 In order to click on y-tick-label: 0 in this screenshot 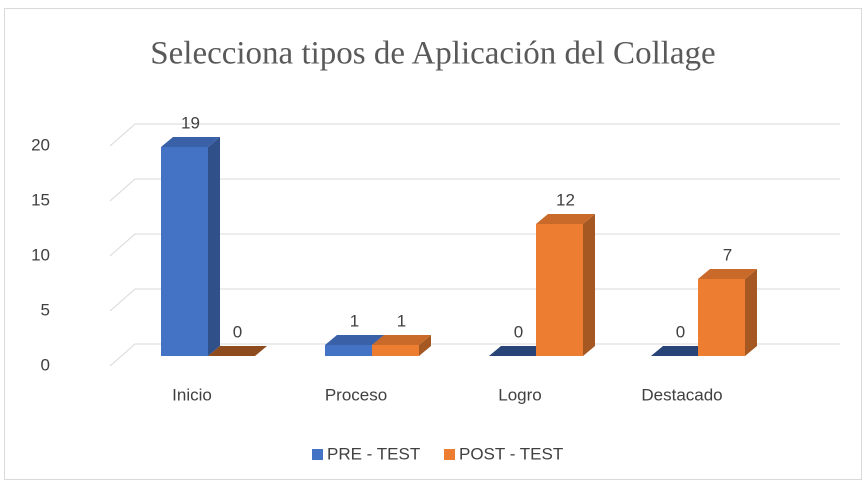, I will do `click(45, 364)`.